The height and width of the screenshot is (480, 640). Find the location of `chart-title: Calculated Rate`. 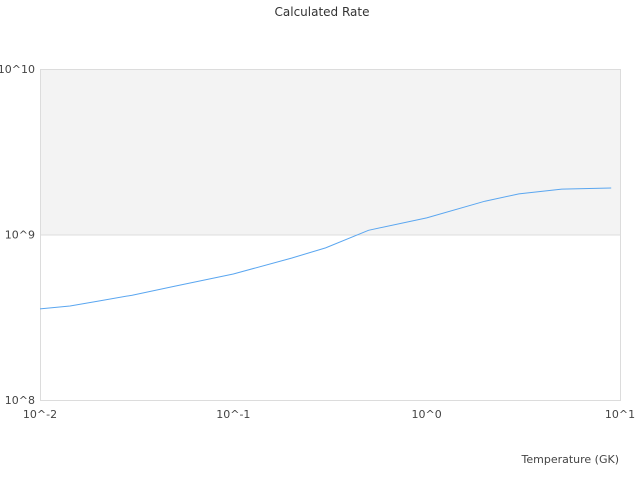

chart-title: Calculated Rate is located at coordinates (322, 12).